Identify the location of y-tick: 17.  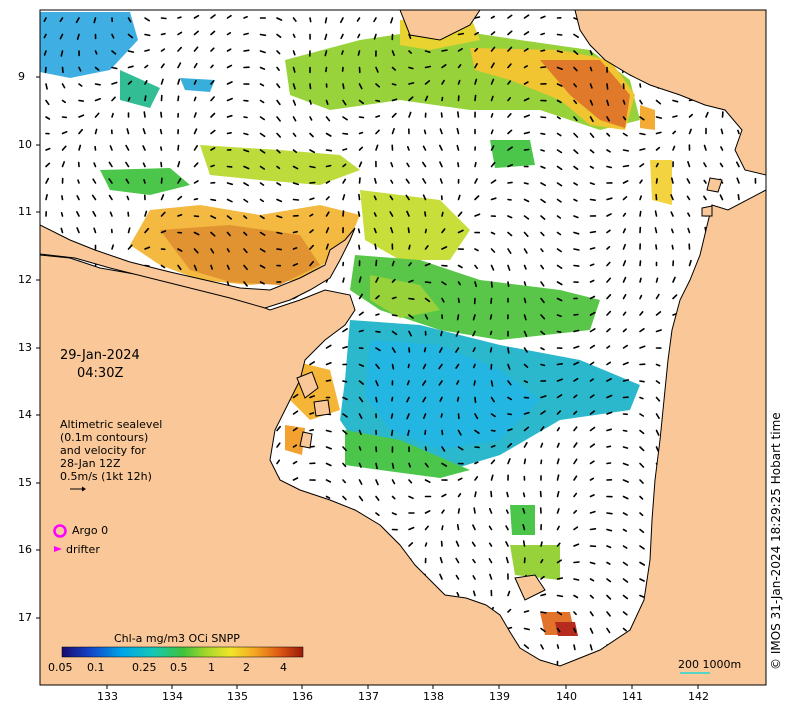
(25, 617).